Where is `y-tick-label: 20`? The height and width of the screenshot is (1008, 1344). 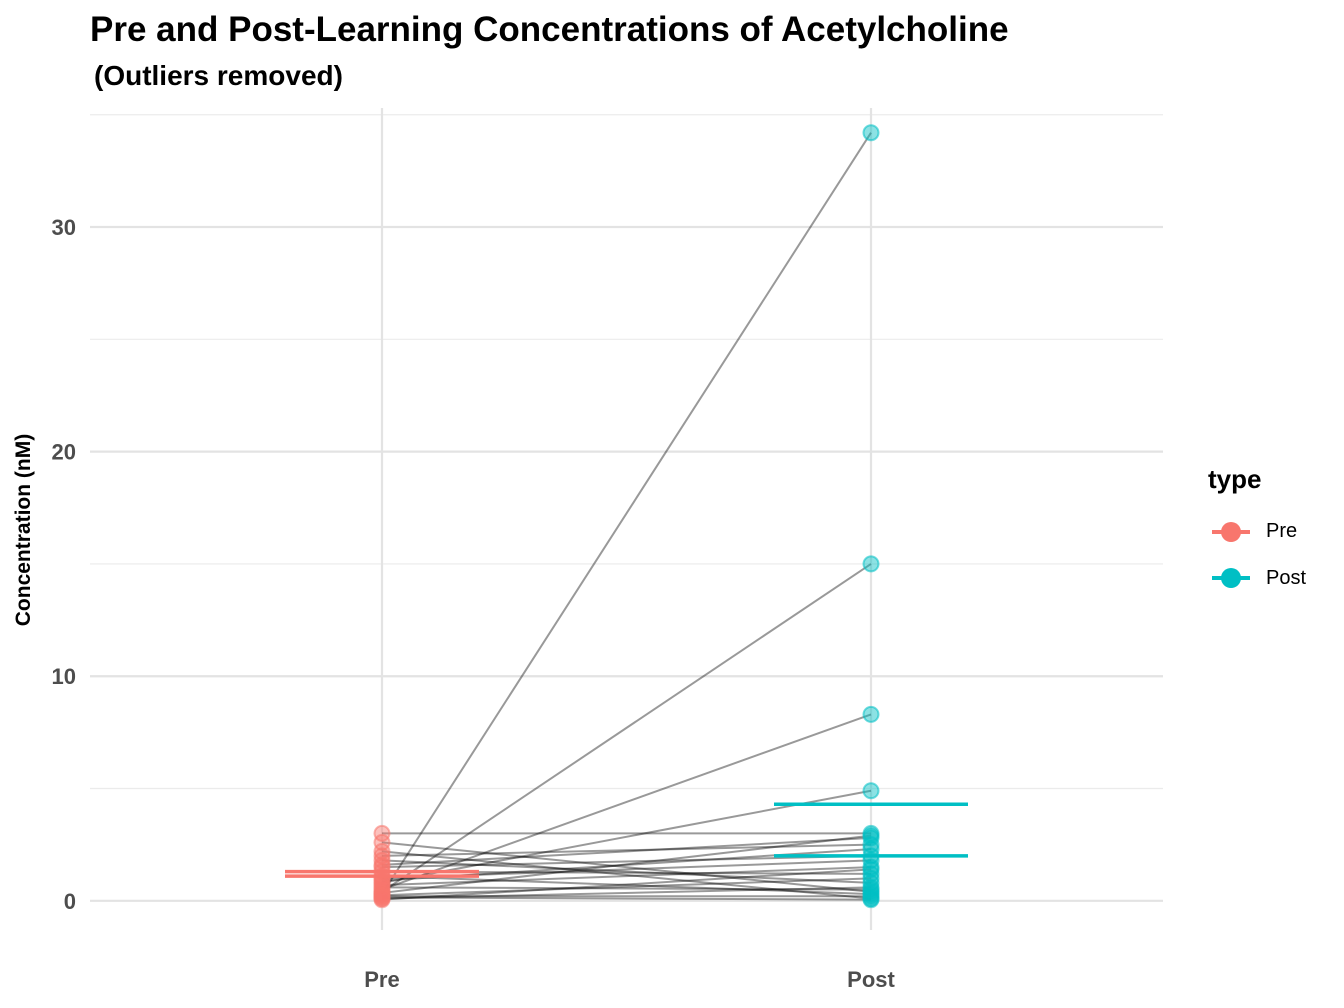 y-tick-label: 20 is located at coordinates (64, 452).